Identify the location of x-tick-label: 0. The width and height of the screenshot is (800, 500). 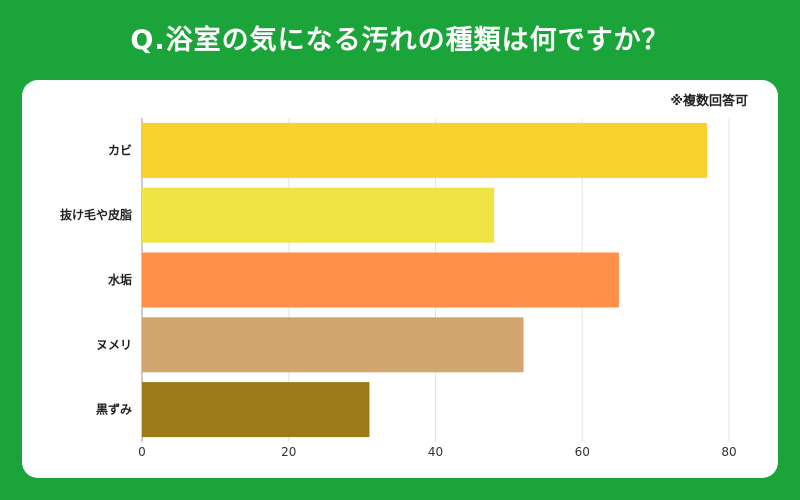
(142, 452).